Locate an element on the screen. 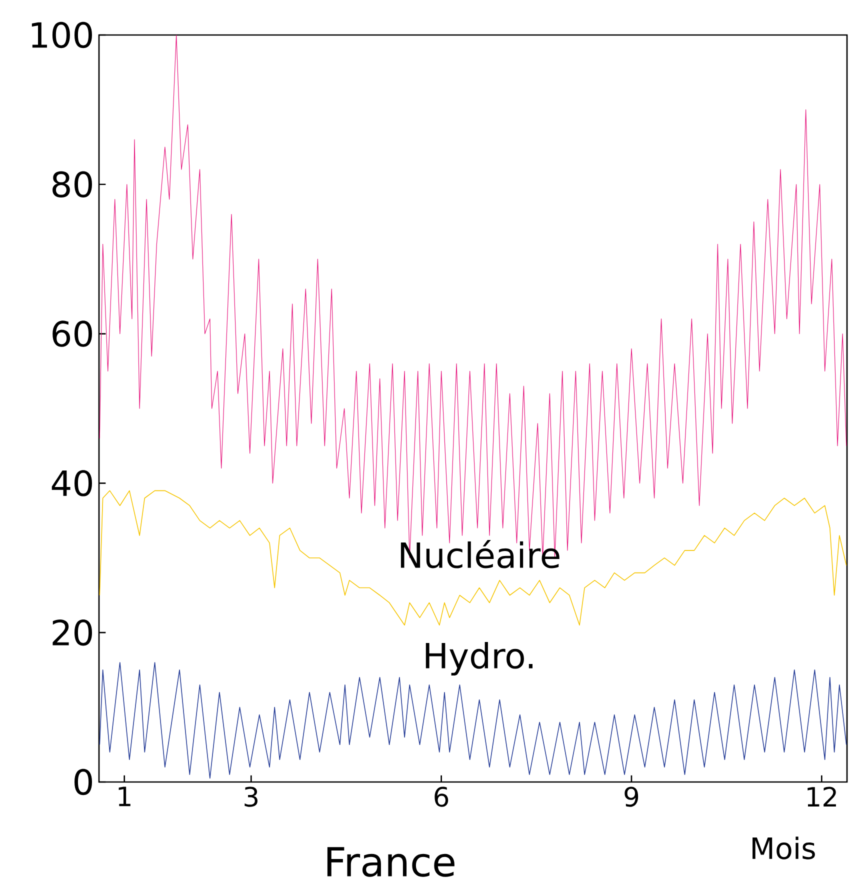  y-tick-label: 40 is located at coordinates (72, 483).